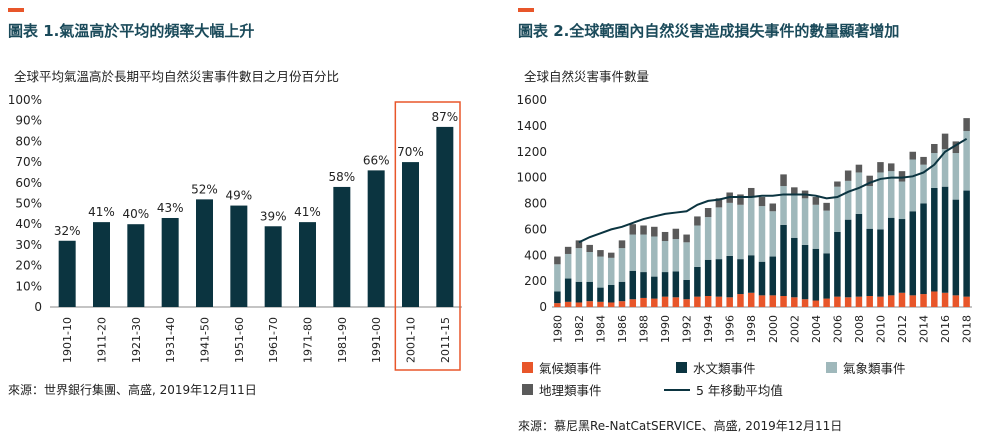 The width and height of the screenshot is (985, 442). Describe the element at coordinates (28, 245) in the screenshot. I see `left-y-tick-label: 30%` at that location.